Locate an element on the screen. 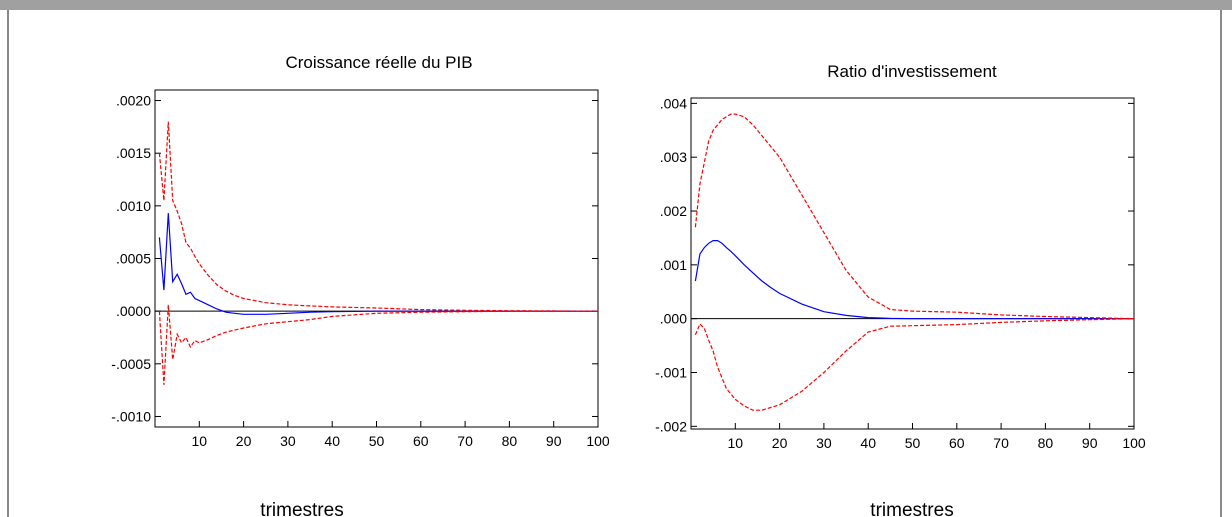  y-tick-label: .0005 is located at coordinates (133, 259).